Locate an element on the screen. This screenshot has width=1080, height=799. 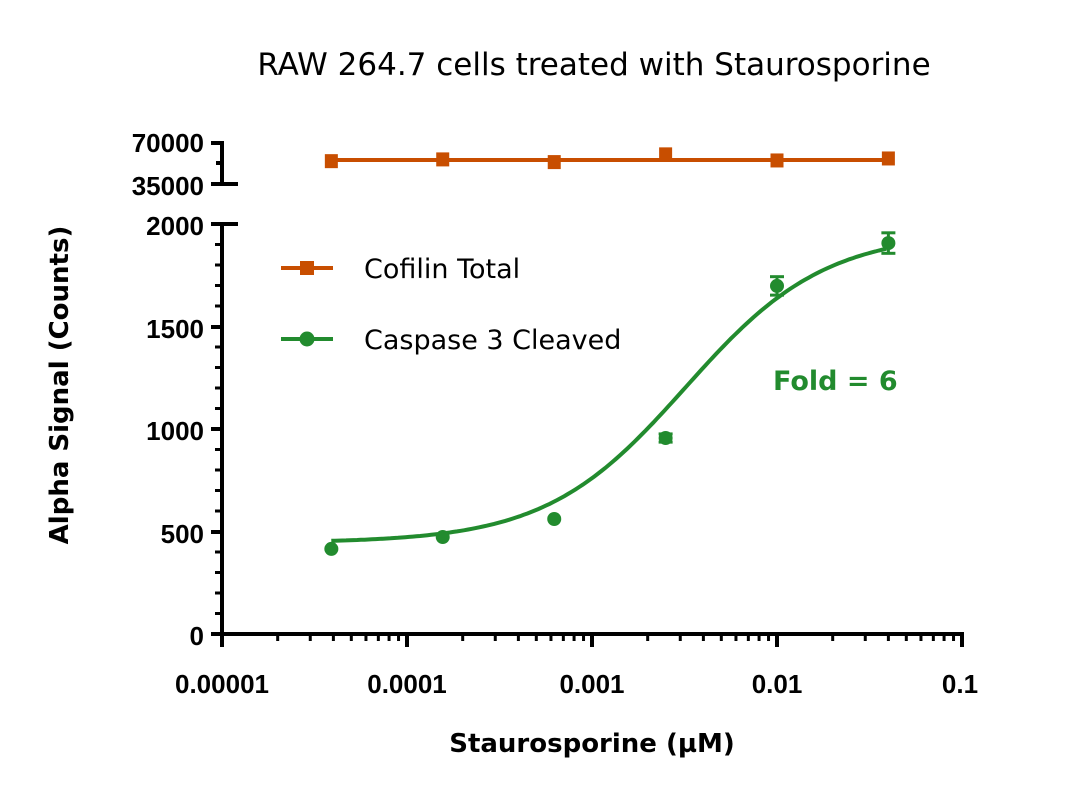
y-tick-500: 500 is located at coordinates (182, 534).